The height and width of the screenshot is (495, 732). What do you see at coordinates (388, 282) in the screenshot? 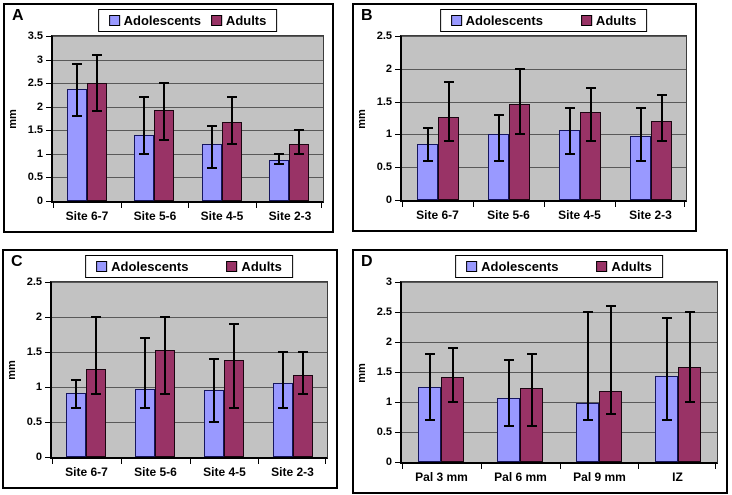
I see `y-tick-label: 3` at bounding box center [388, 282].